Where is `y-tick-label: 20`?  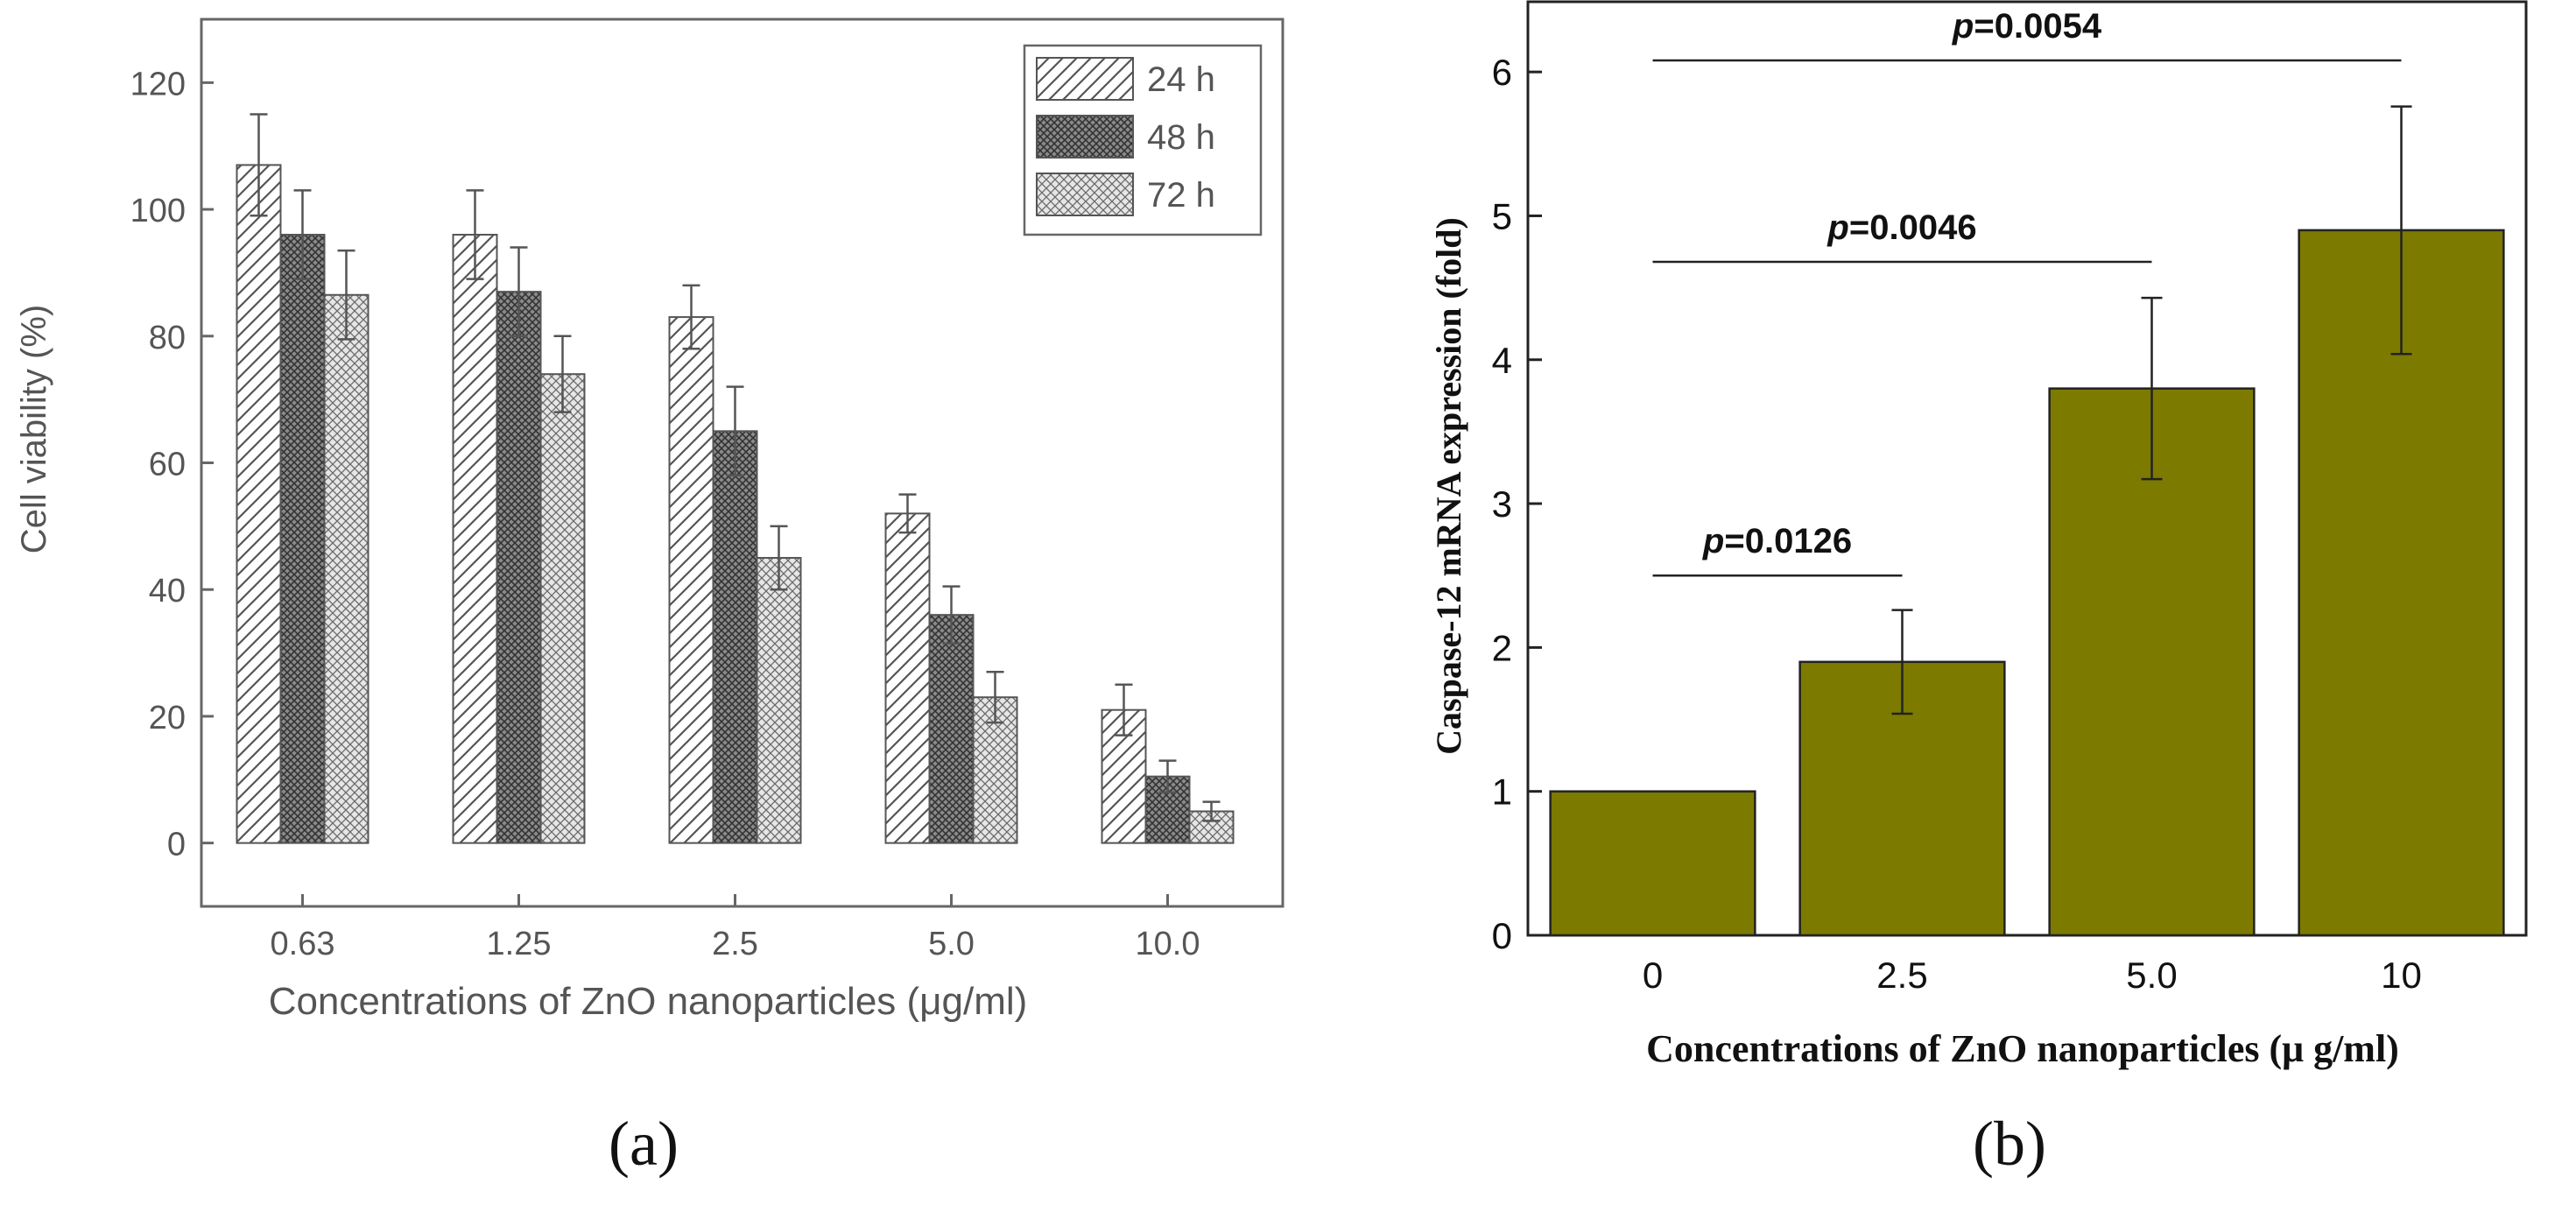
y-tick-label: 20 is located at coordinates (167, 718).